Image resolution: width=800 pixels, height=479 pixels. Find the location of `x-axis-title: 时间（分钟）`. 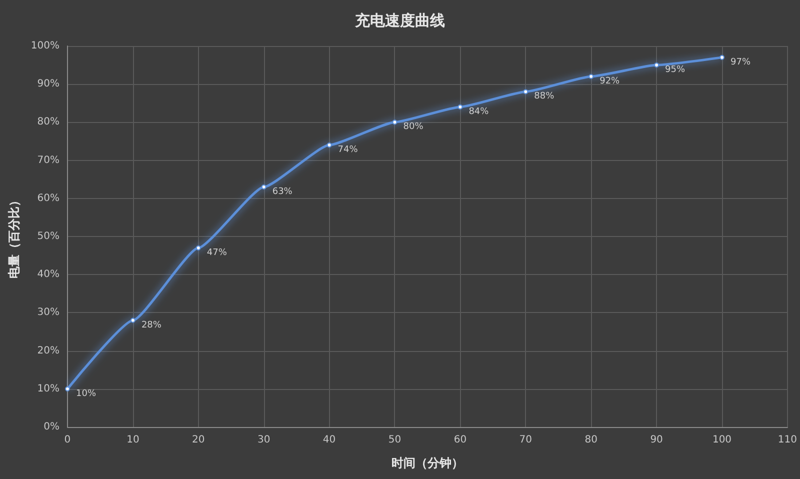

x-axis-title: 时间（分钟） is located at coordinates (427, 463).